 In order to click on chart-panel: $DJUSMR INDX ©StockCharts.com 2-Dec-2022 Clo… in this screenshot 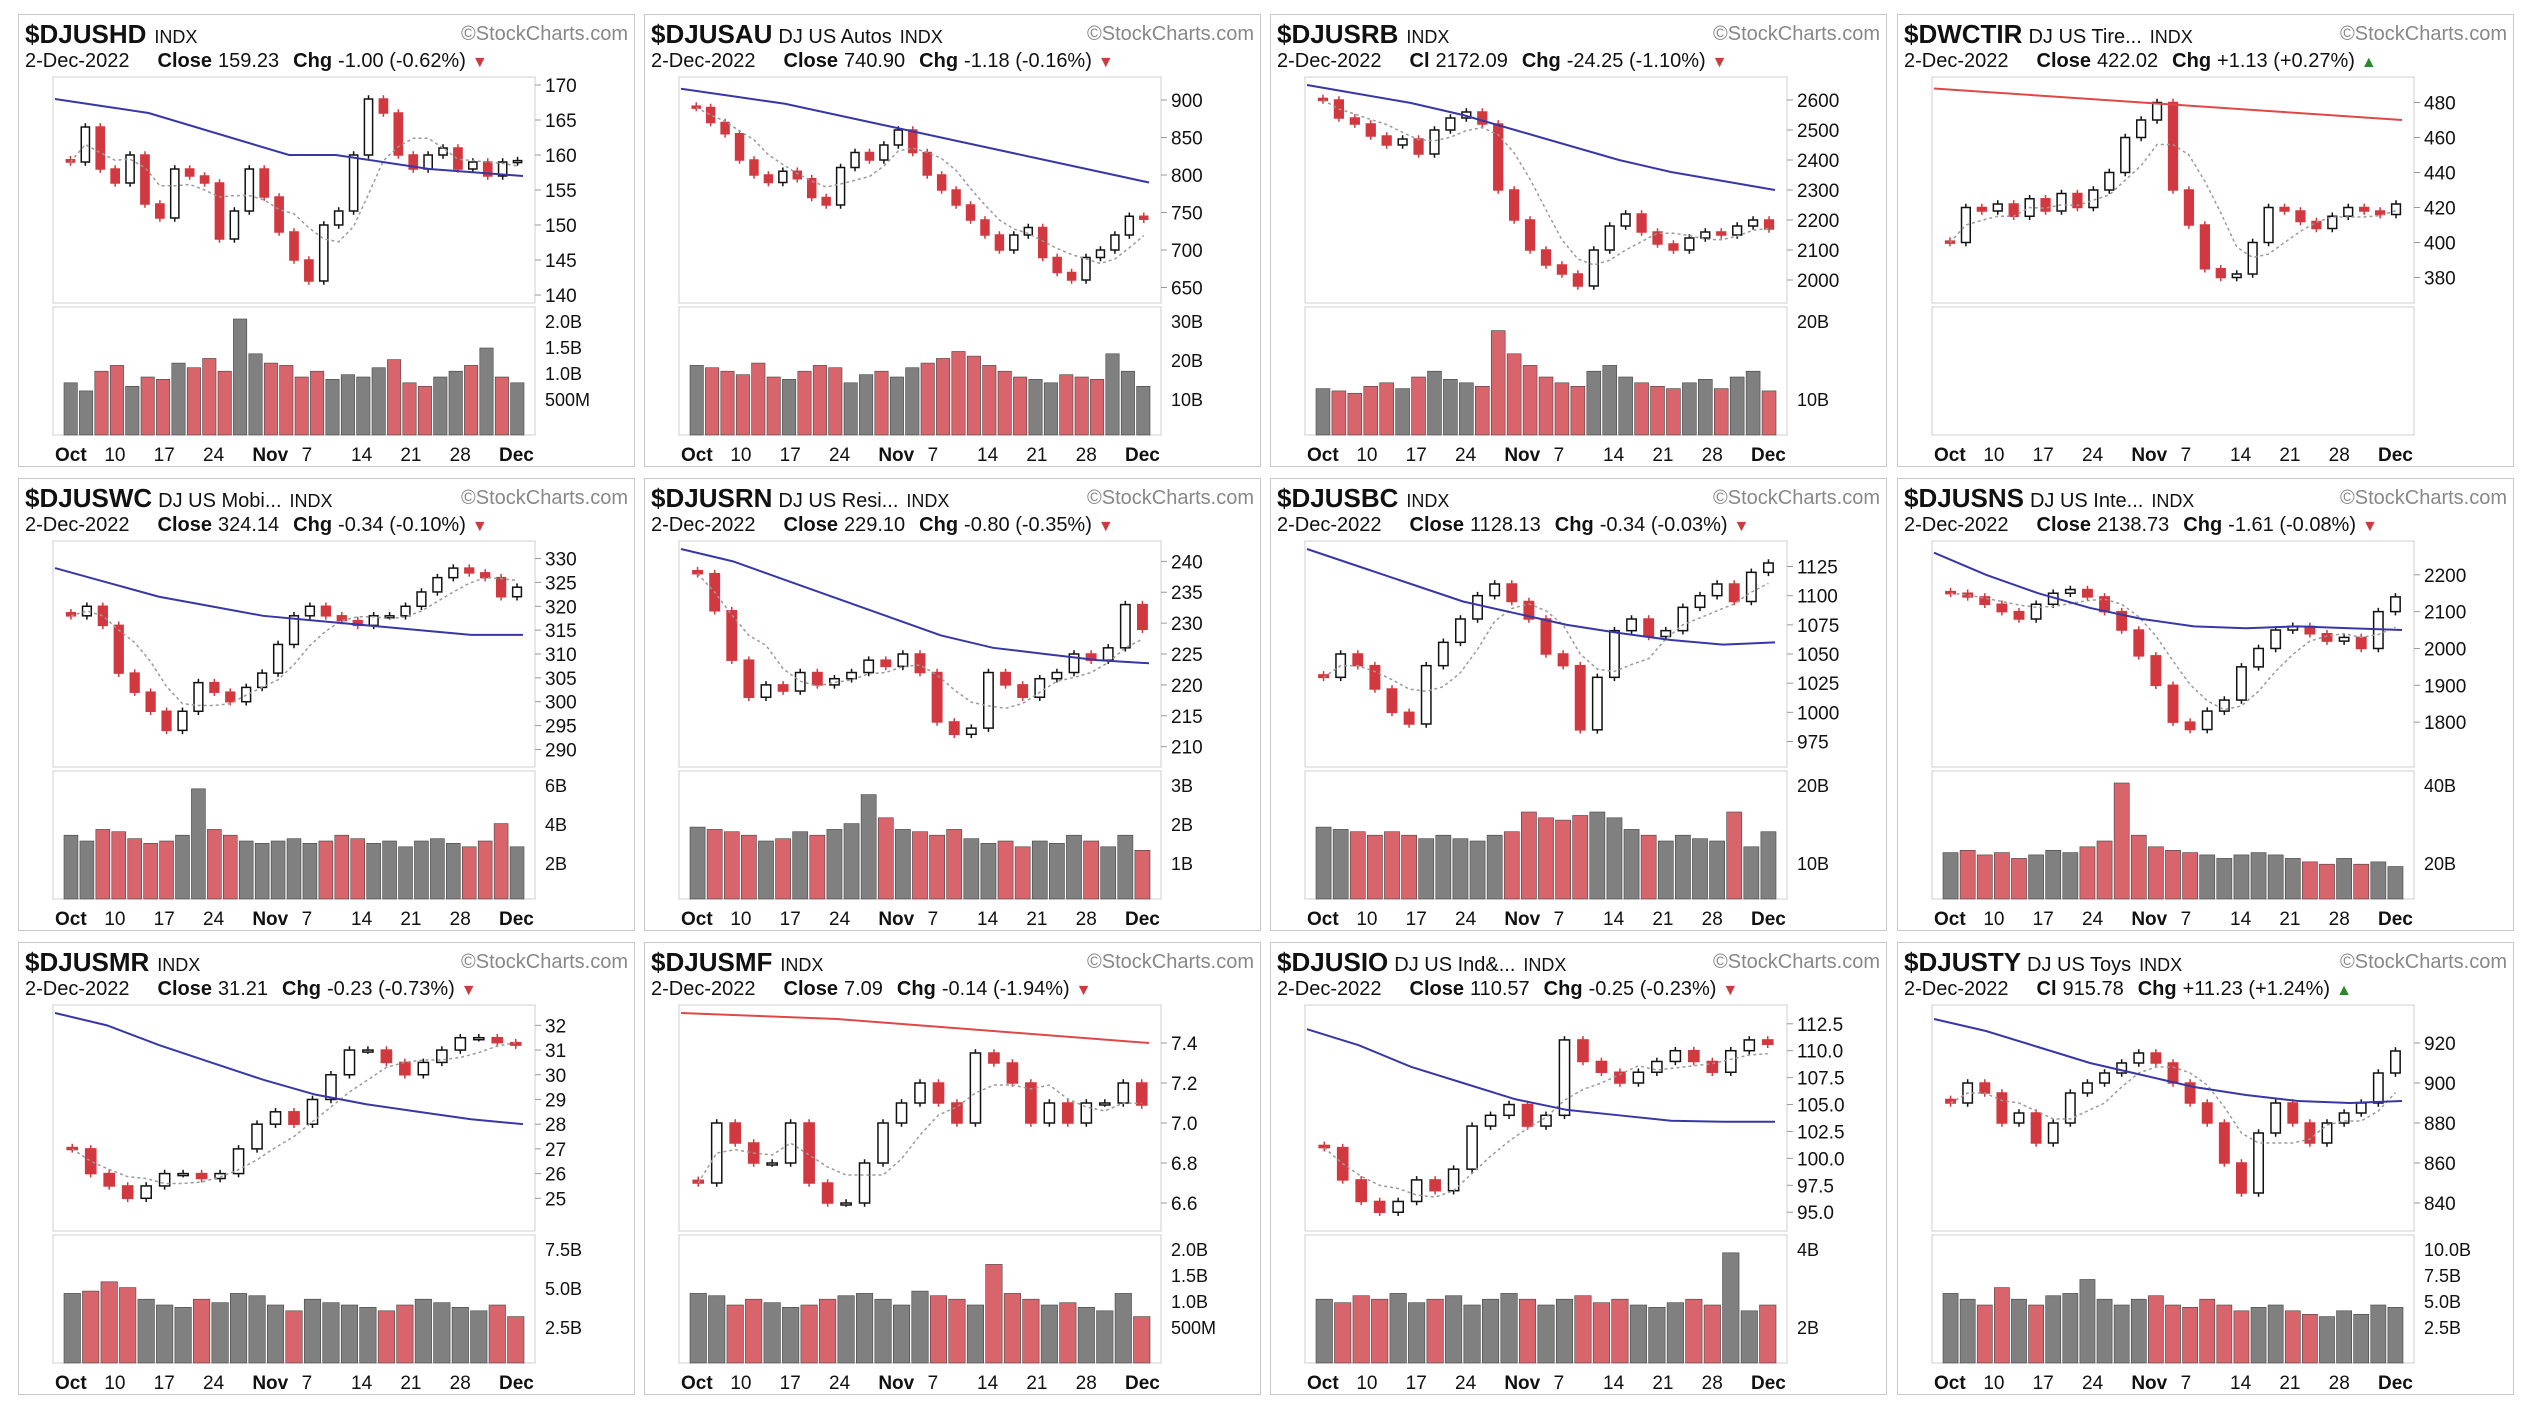, I will do `click(326, 1168)`.